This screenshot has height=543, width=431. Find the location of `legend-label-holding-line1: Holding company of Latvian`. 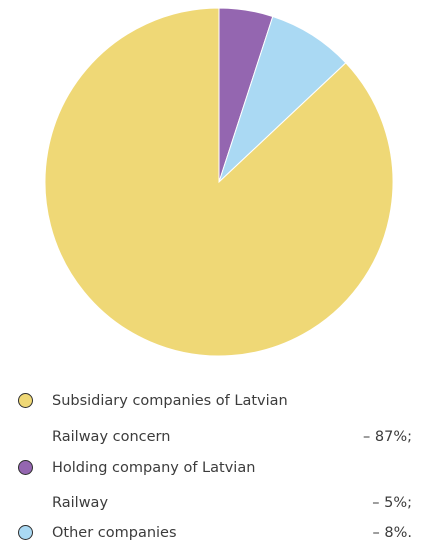

legend-label-holding-line1: Holding company of Latvian is located at coordinates (154, 468).